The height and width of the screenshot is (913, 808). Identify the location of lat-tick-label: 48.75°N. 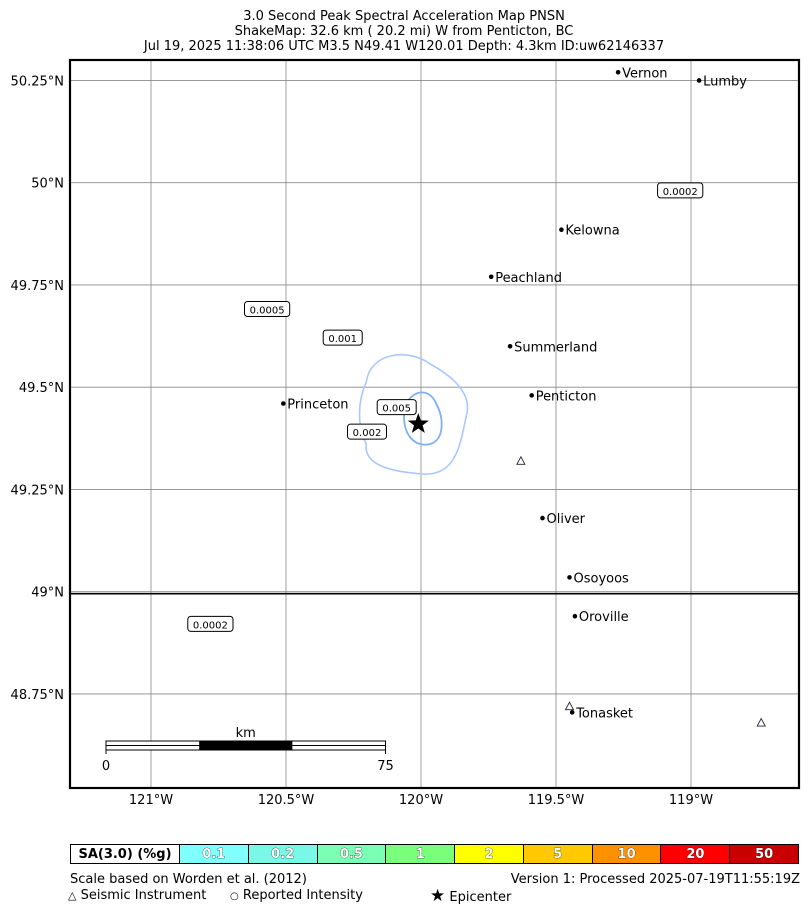
(37, 695).